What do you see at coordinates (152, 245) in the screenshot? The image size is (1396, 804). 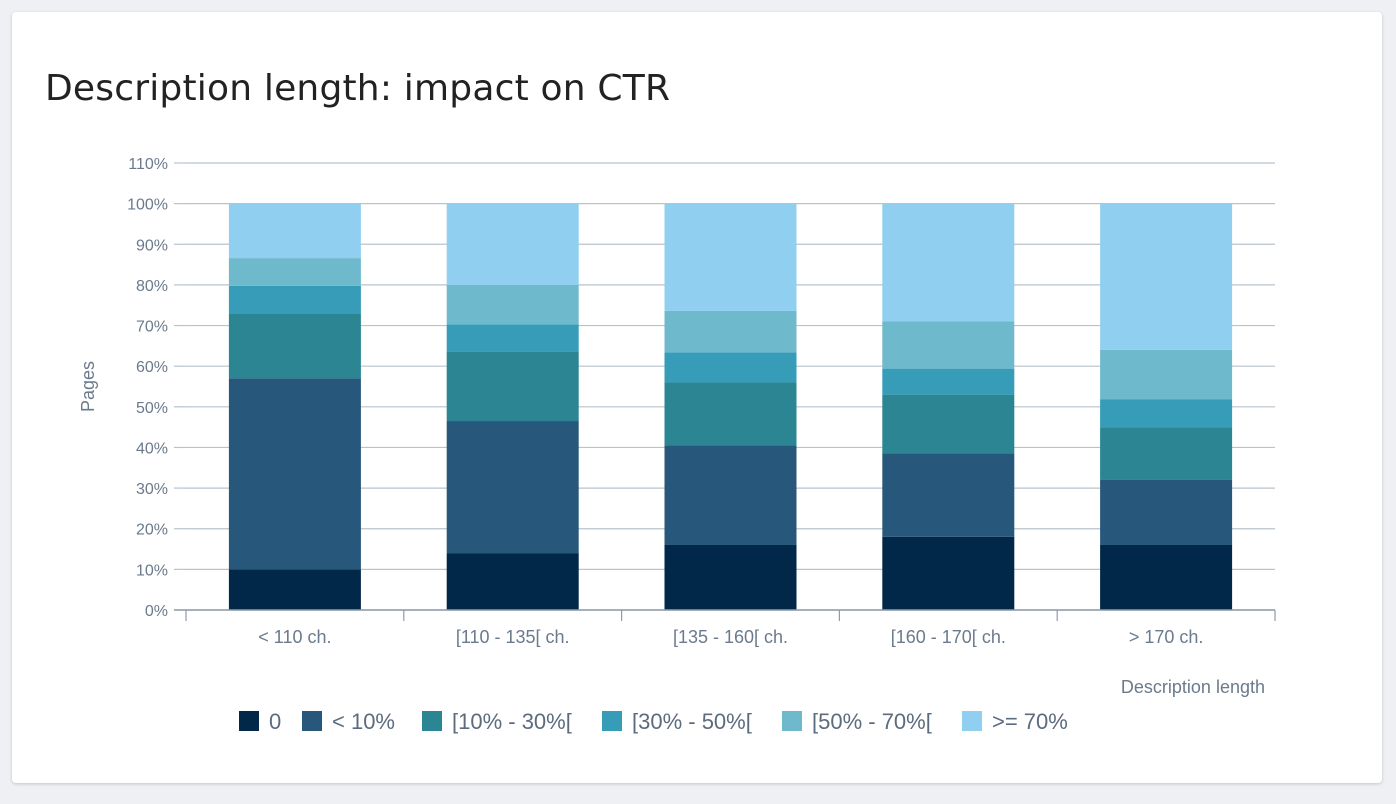 I see `y-tick-label: 90%` at bounding box center [152, 245].